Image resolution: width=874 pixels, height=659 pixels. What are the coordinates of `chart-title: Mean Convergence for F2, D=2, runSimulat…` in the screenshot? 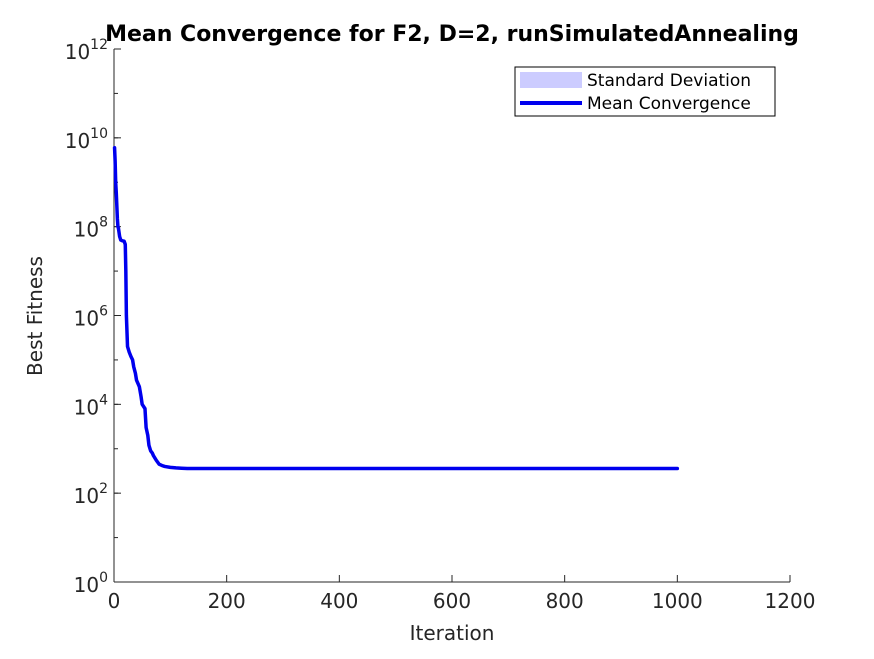 It's located at (452, 34).